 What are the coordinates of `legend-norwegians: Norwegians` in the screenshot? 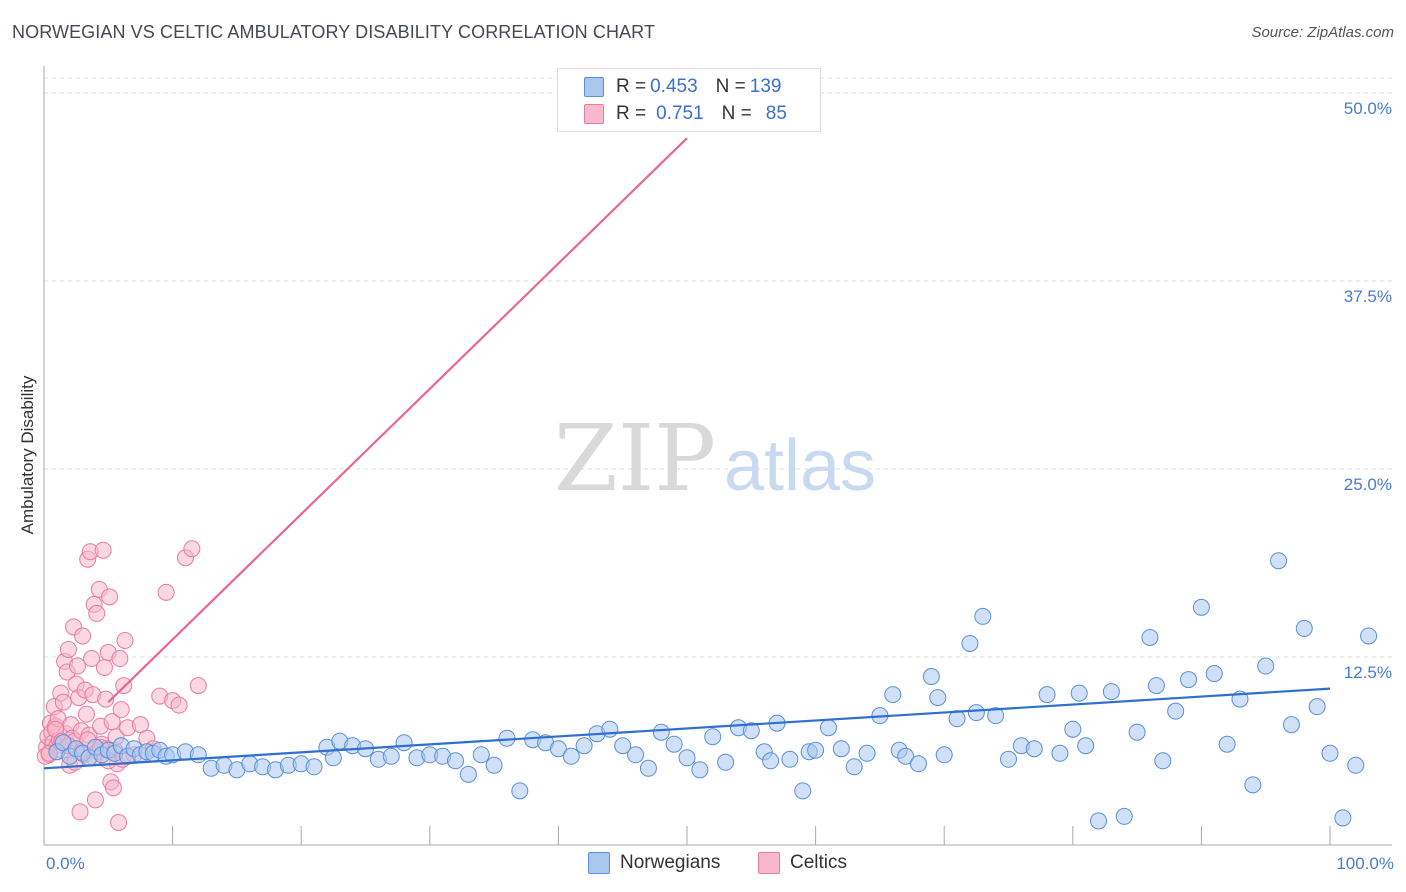 It's located at (654, 863).